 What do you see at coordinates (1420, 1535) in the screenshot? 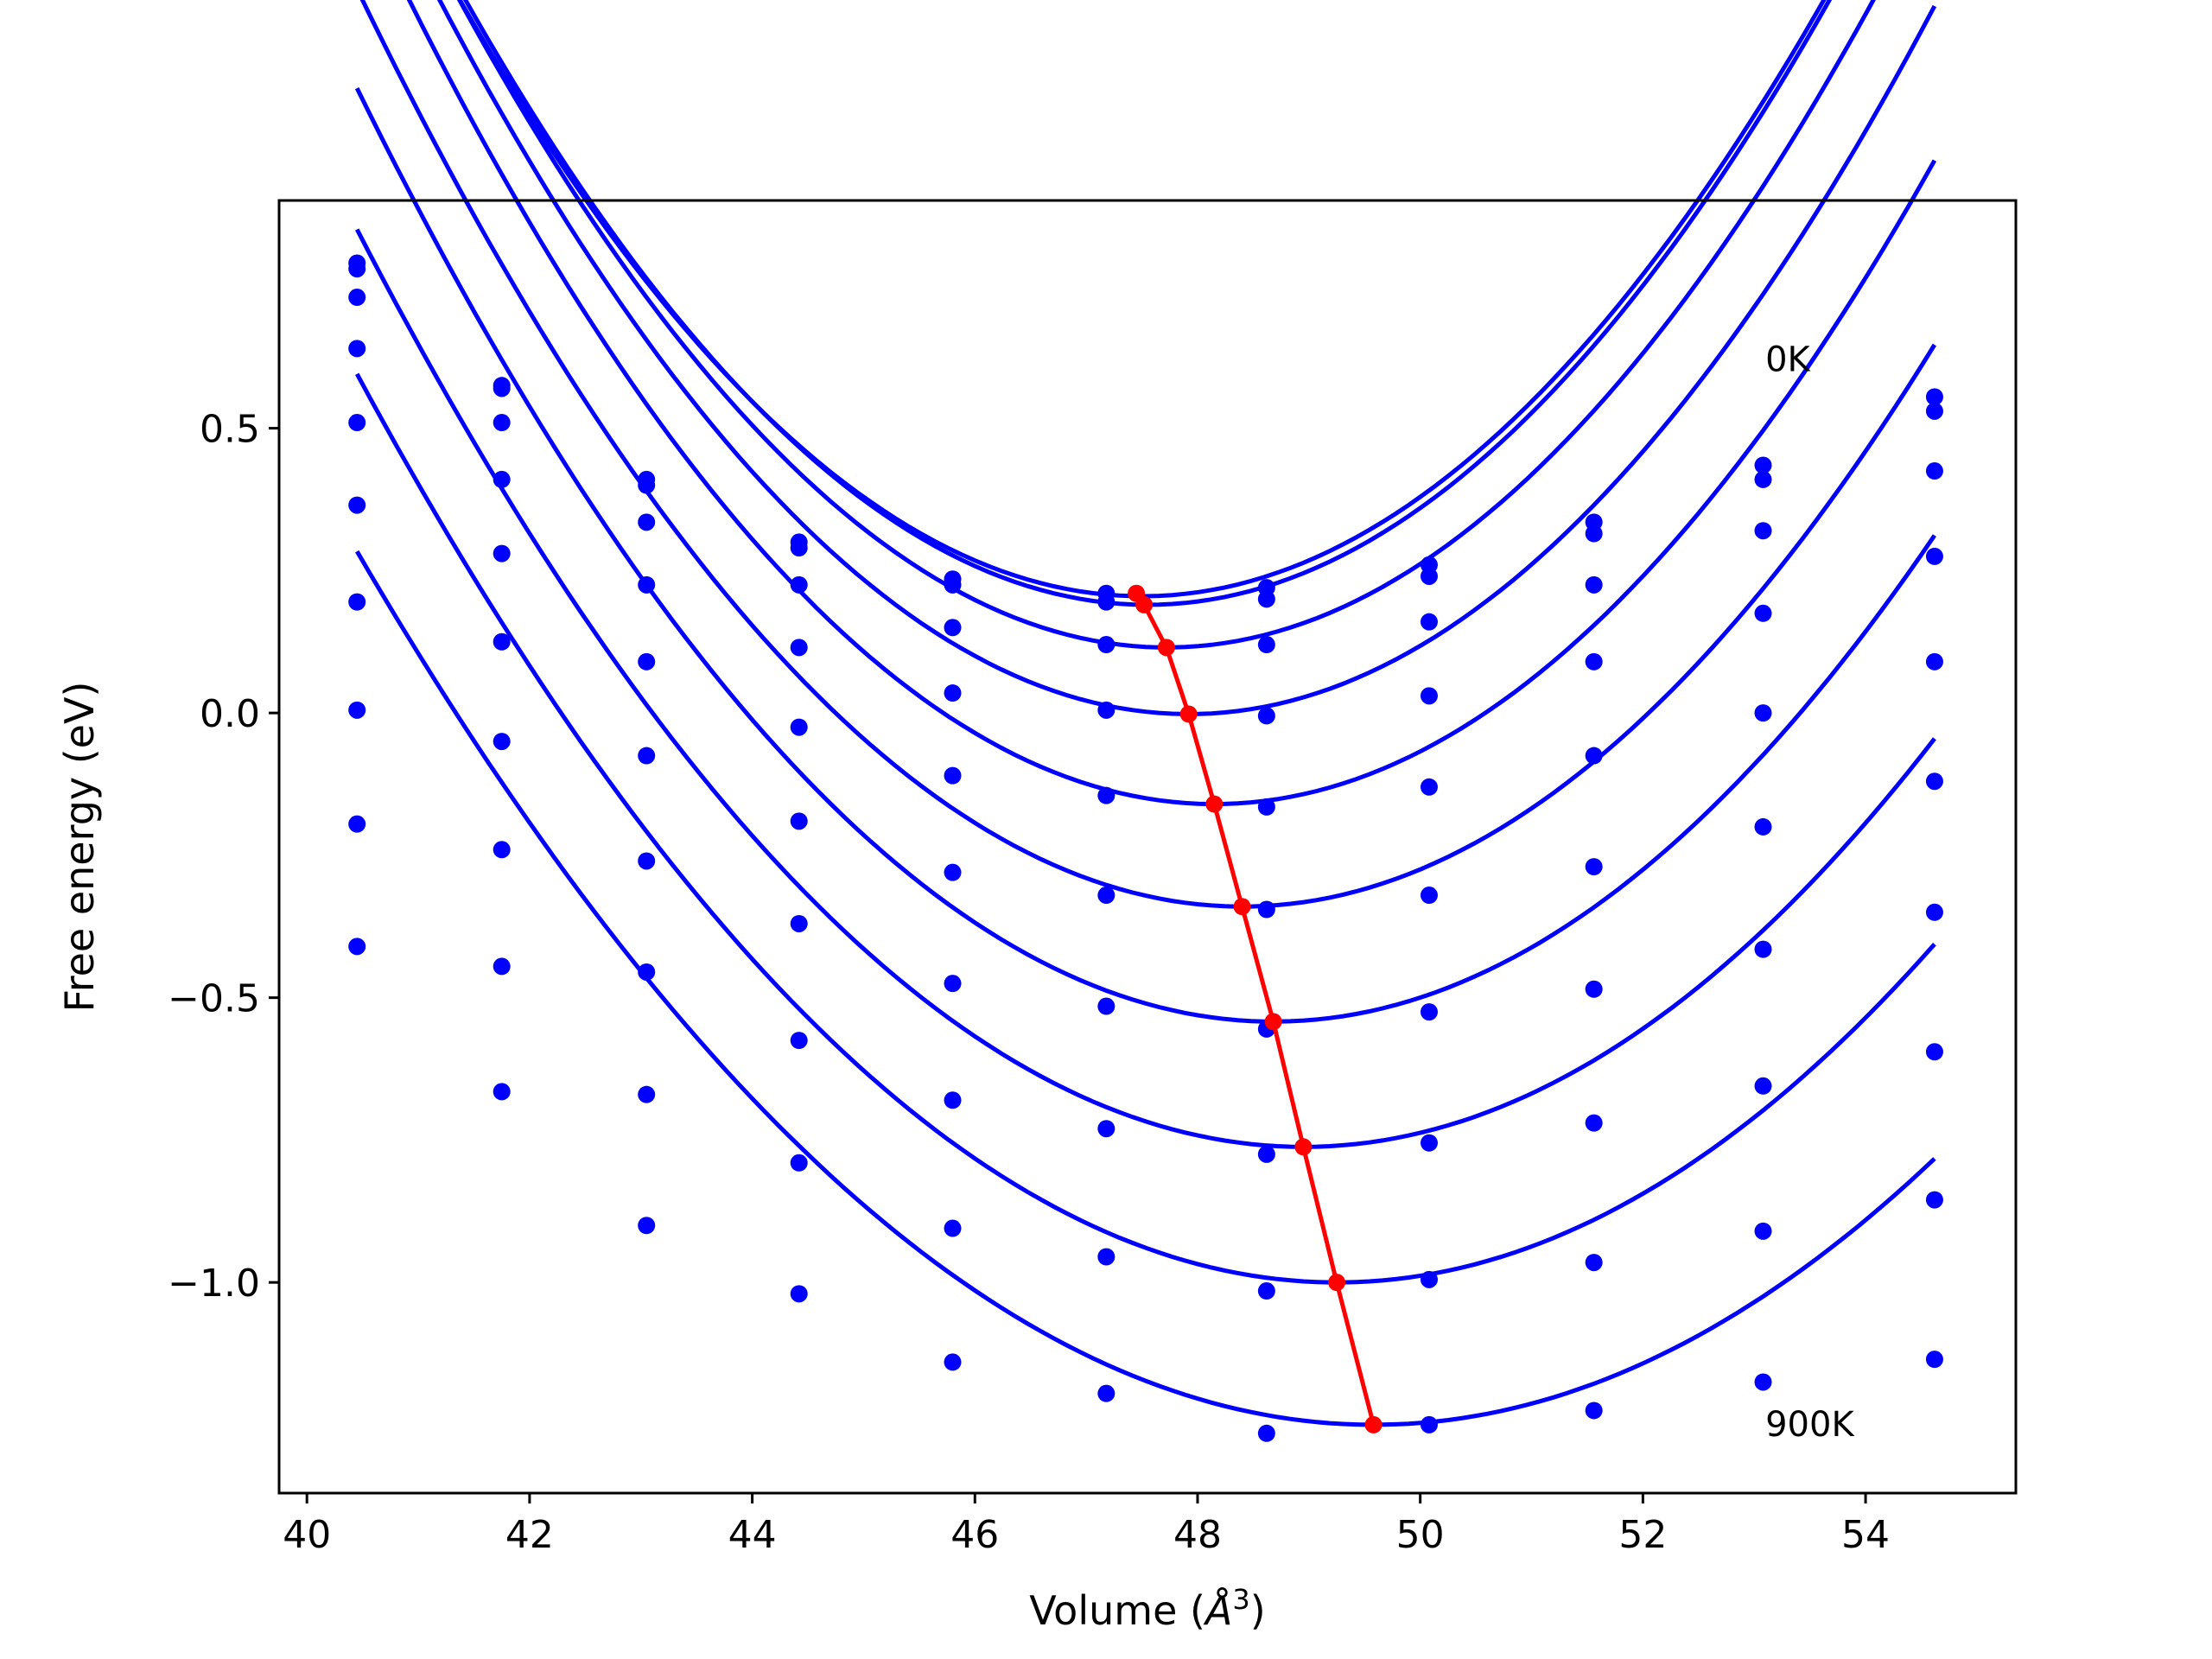
I see `x-tick-label: 50` at bounding box center [1420, 1535].